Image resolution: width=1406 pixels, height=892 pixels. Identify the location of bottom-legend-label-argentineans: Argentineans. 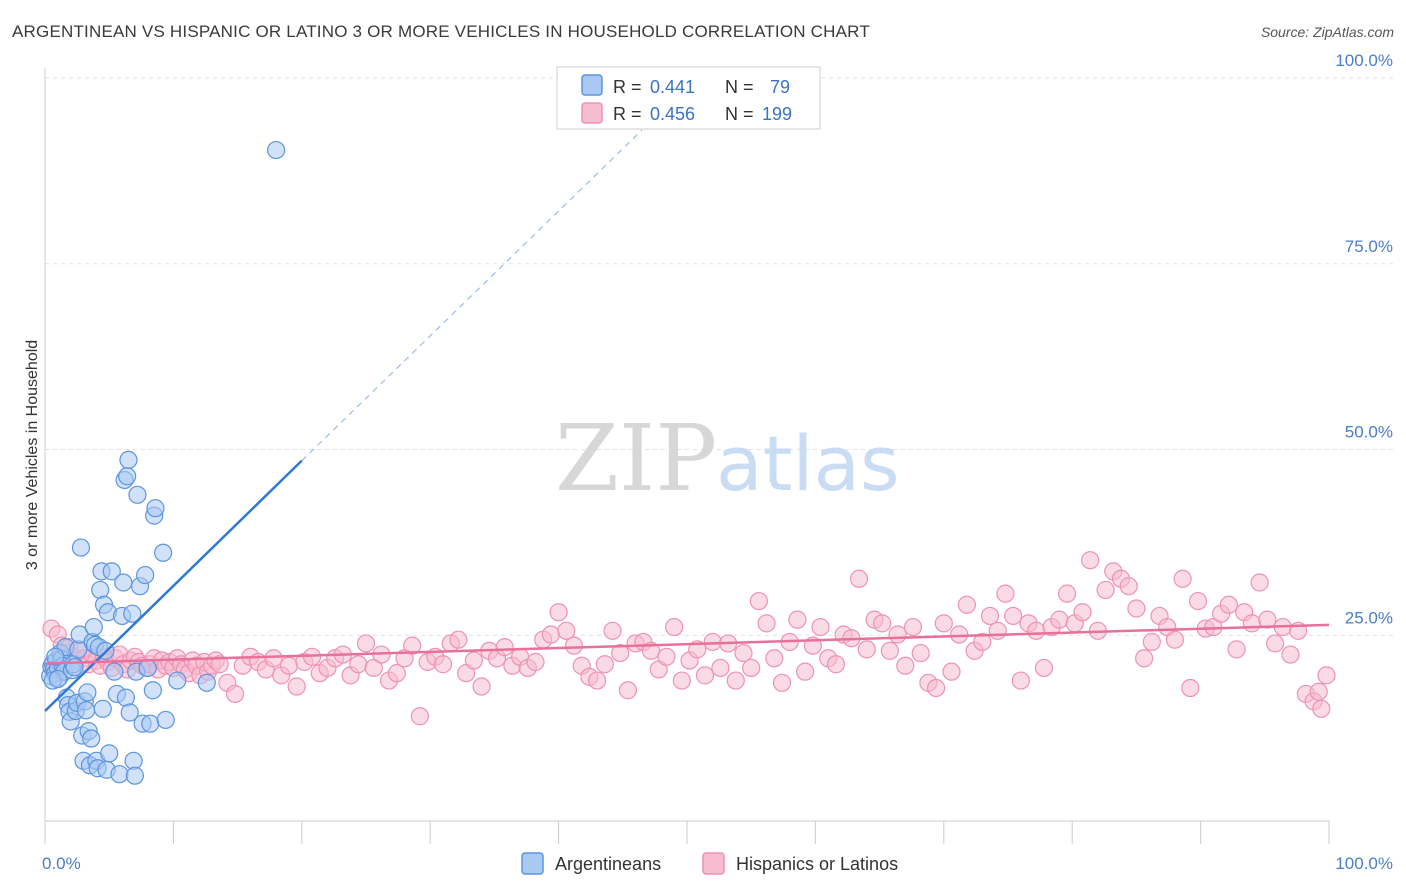
(608, 864).